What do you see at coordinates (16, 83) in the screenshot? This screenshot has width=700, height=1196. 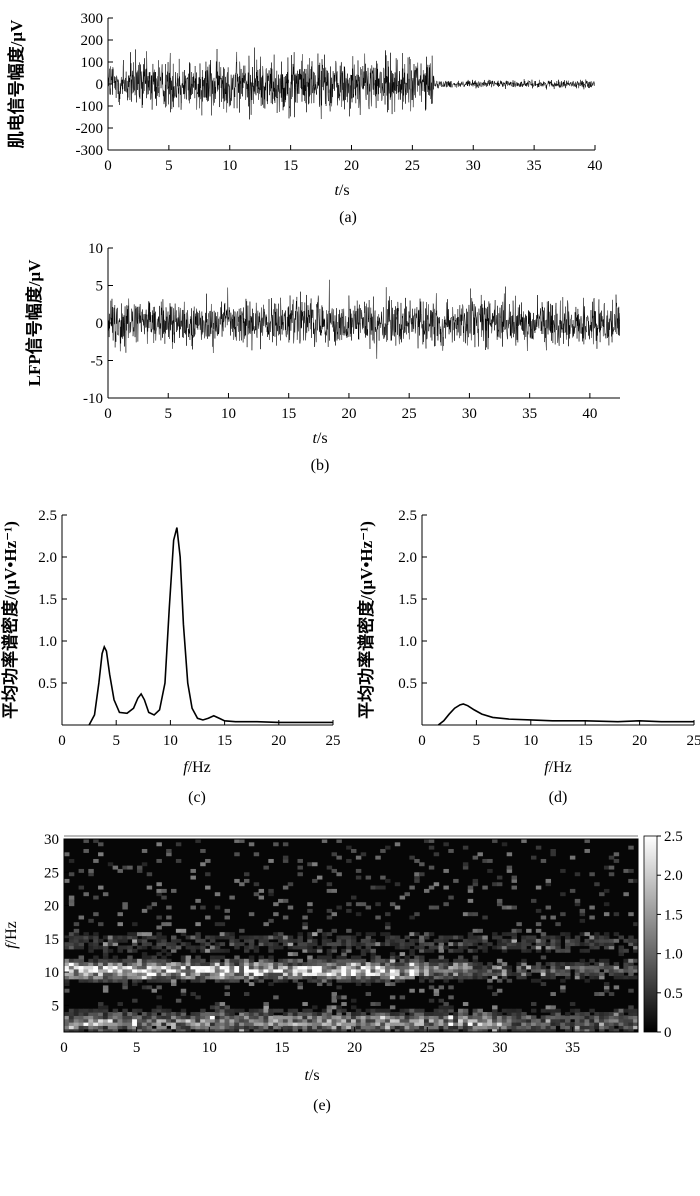 I see `a-y-label: 肌电信号幅度/μV` at bounding box center [16, 83].